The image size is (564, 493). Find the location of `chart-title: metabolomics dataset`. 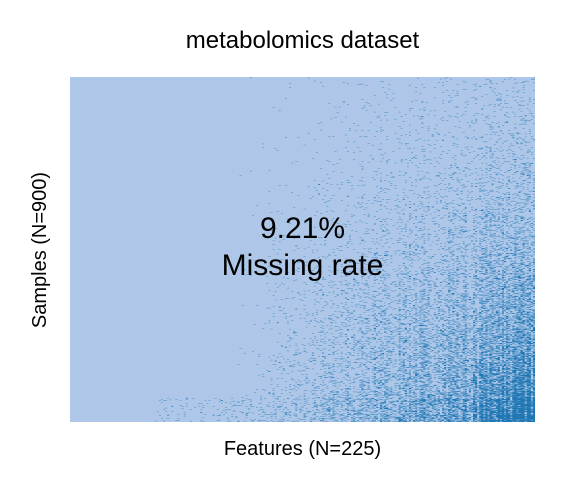

chart-title: metabolomics dataset is located at coordinates (302, 40).